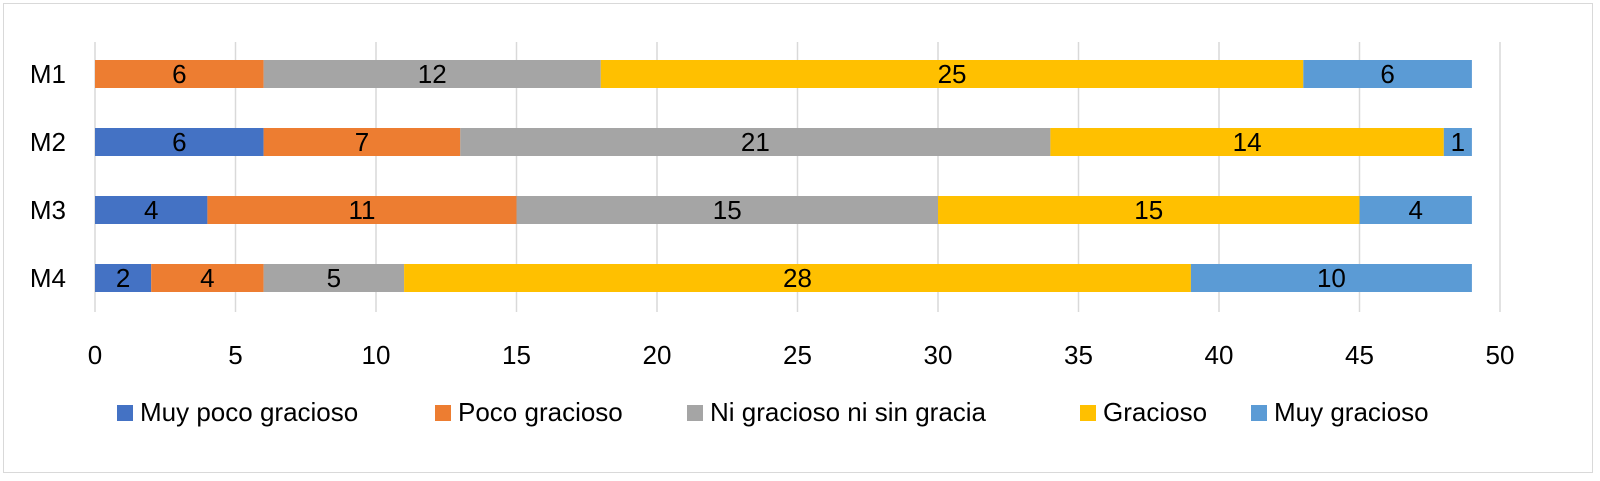 This screenshot has width=1600, height=481. I want to click on data-label: 21, so click(755, 142).